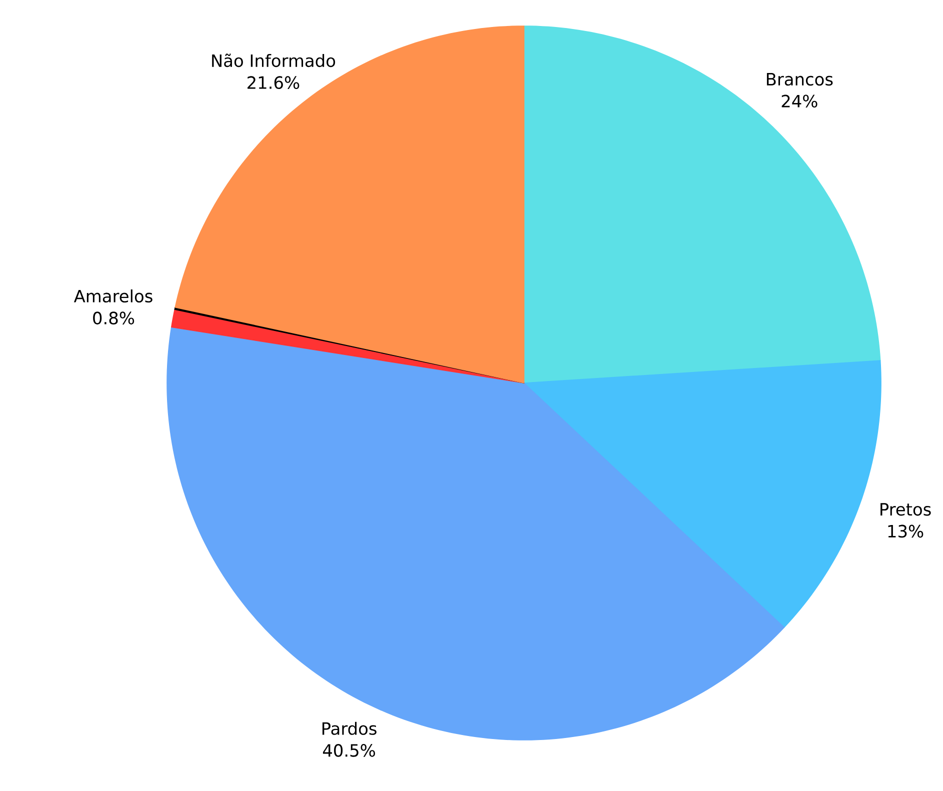 This screenshot has height=791, width=943. I want to click on data-label: 21.6%, so click(274, 82).